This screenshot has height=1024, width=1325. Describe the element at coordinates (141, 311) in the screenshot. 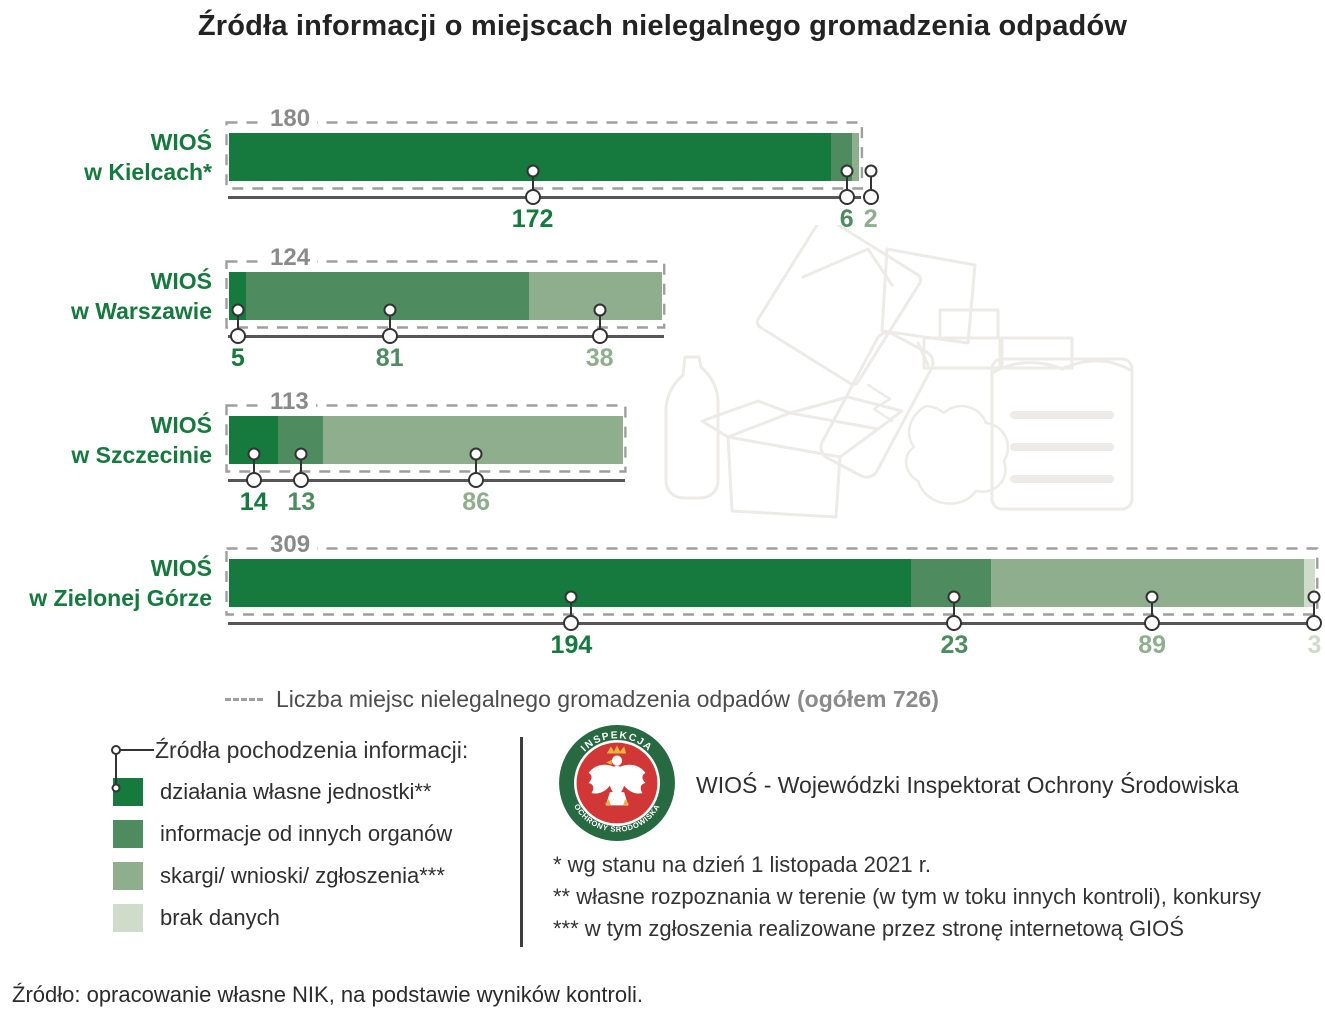

I see `category-label-line: w Warszawie` at that location.